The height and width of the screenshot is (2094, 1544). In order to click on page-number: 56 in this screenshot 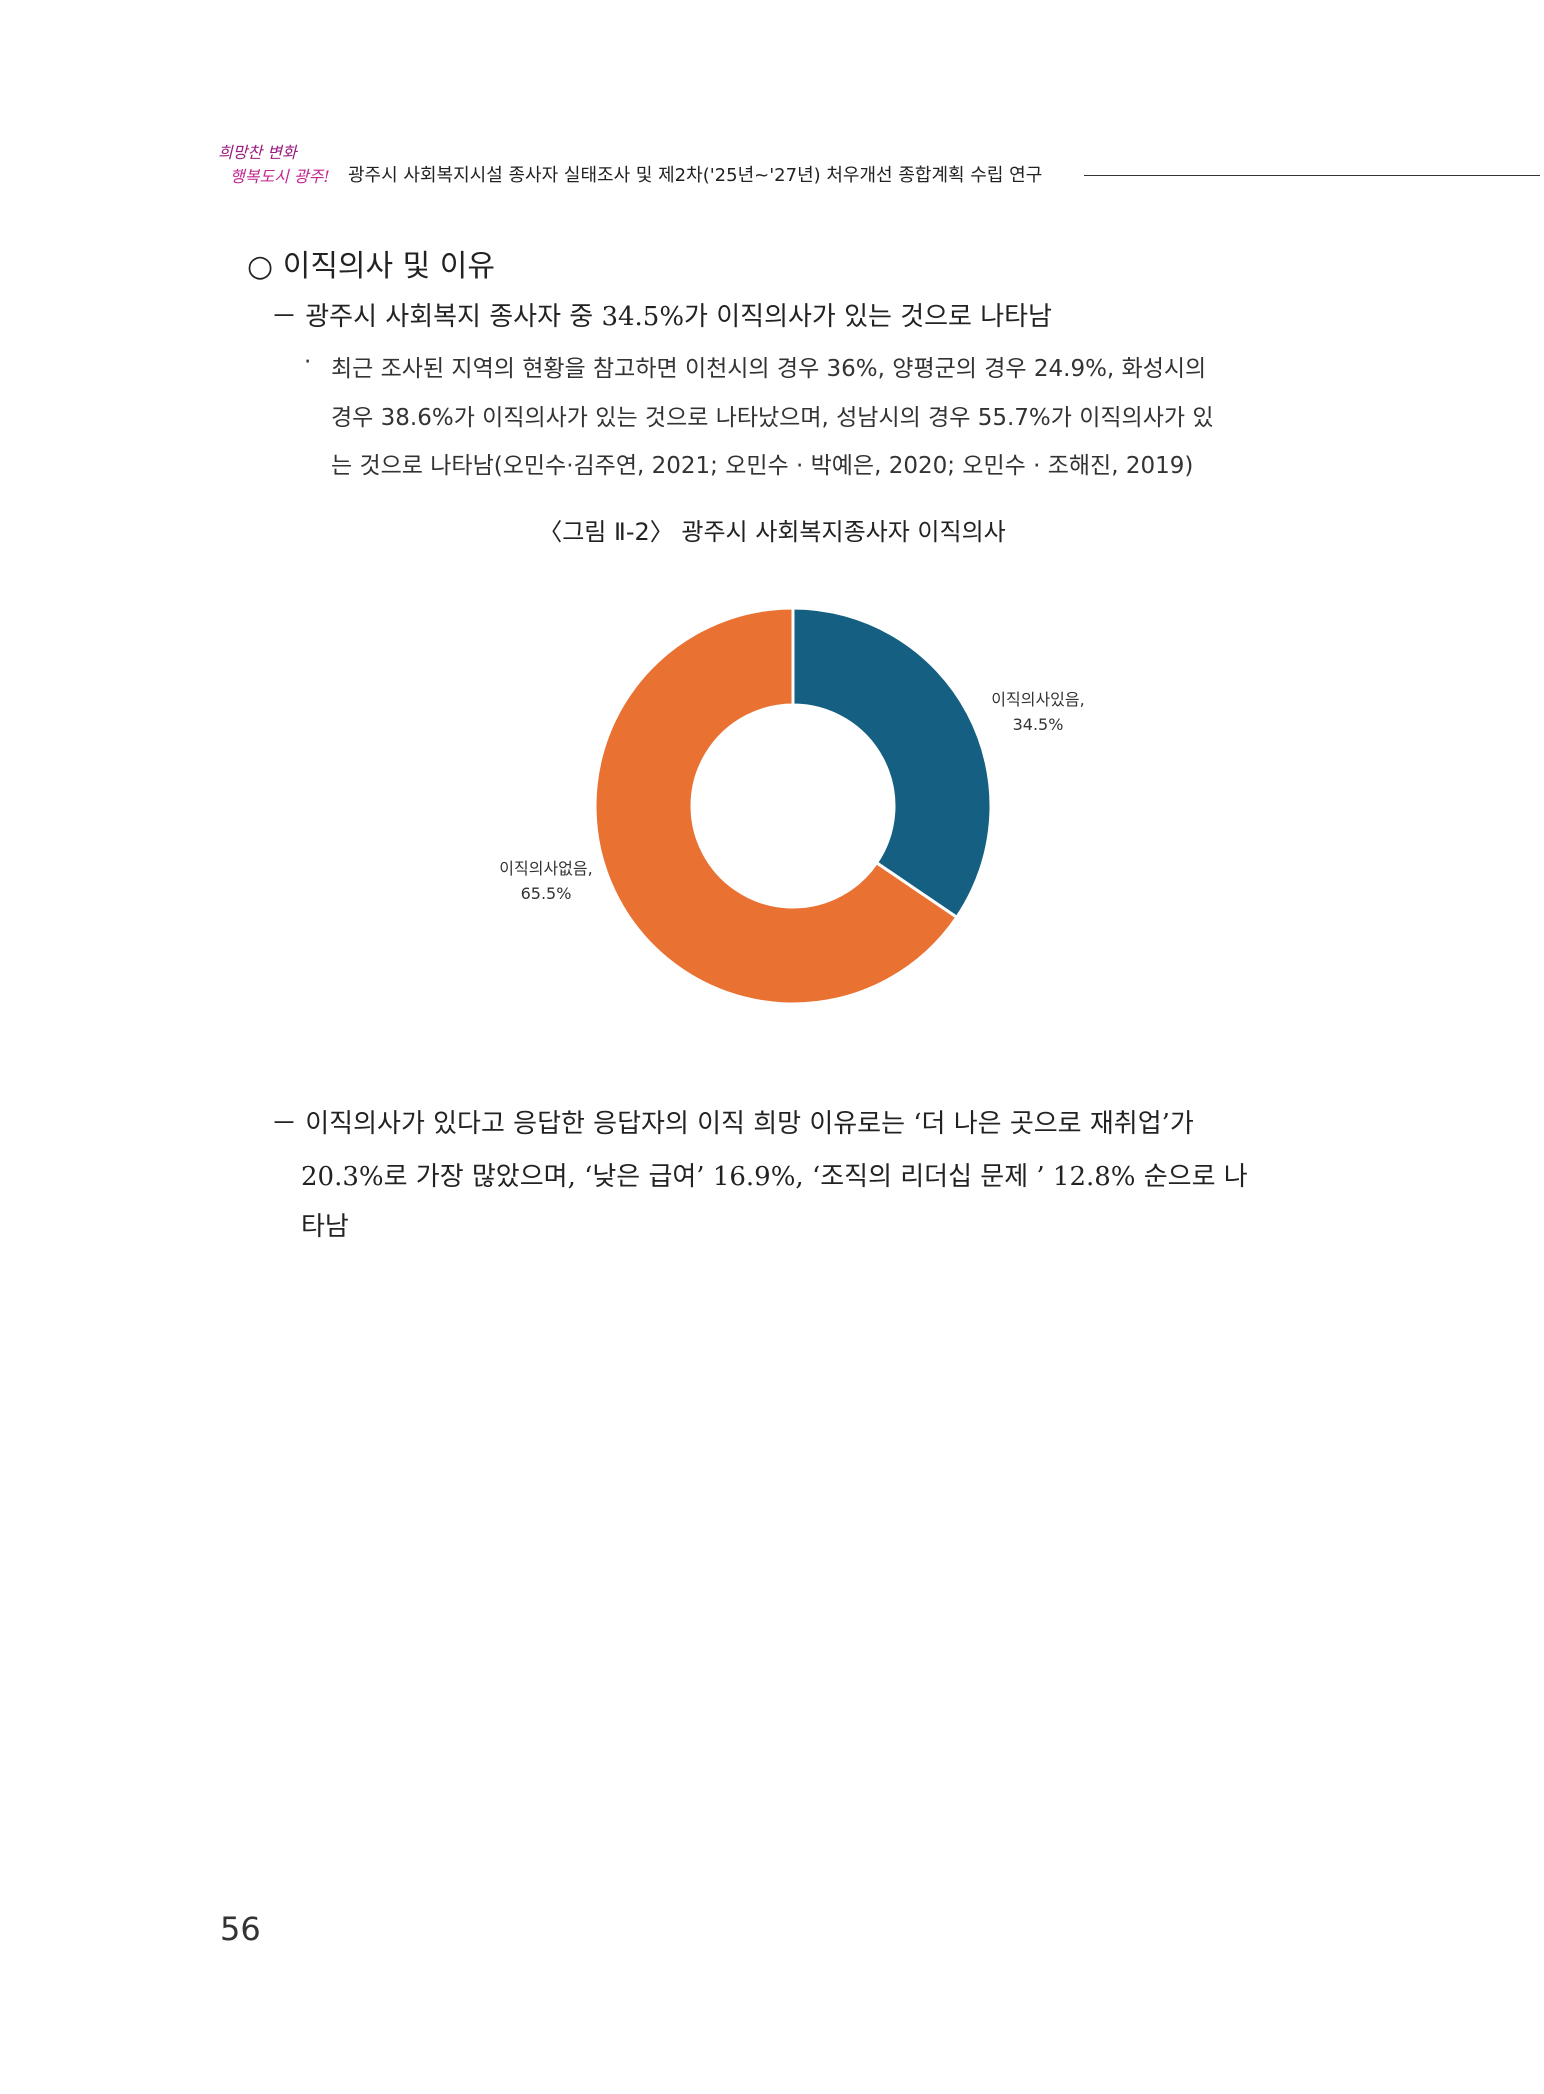, I will do `click(240, 1929)`.